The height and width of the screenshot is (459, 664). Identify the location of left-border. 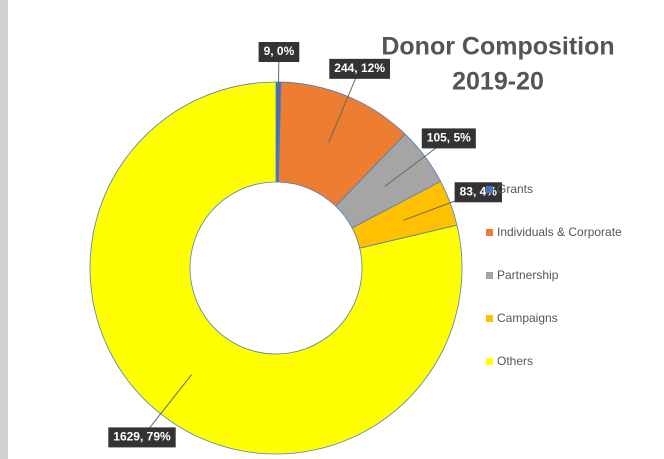
(4, 229).